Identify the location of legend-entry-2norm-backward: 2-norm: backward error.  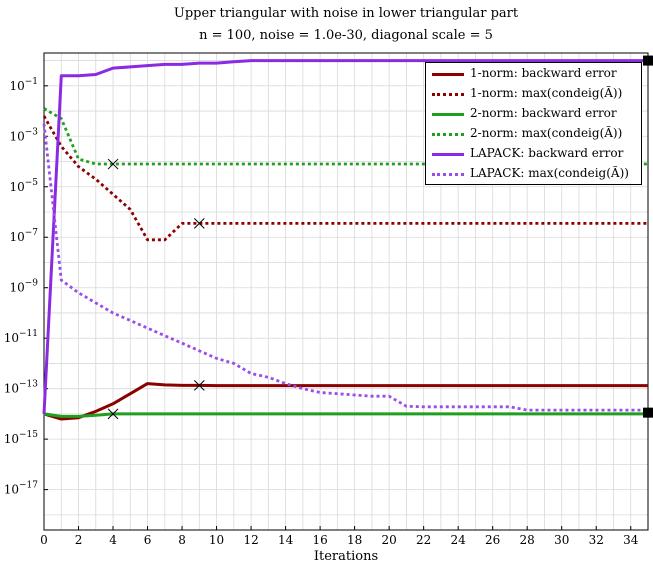
(533, 114).